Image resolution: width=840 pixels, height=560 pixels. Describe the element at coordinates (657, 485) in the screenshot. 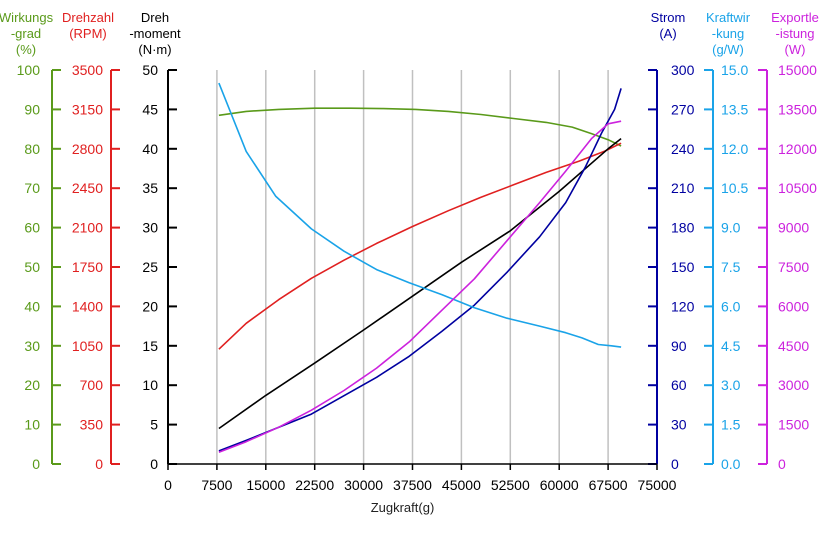

I see `x-tick-label: 75000` at that location.